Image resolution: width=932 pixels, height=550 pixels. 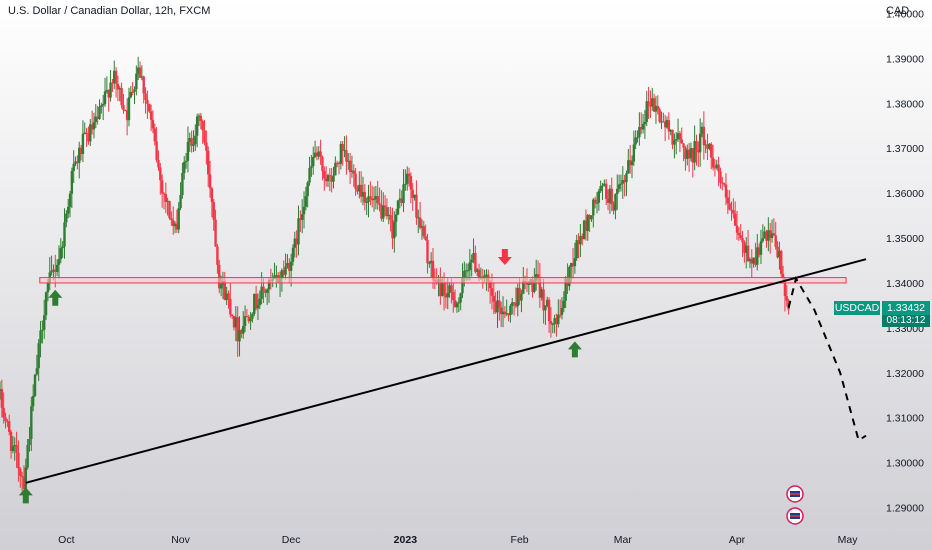 What do you see at coordinates (458, 540) in the screenshot?
I see `time-axis: Oct Nov Dec 2023 Feb Mar Apr May` at bounding box center [458, 540].